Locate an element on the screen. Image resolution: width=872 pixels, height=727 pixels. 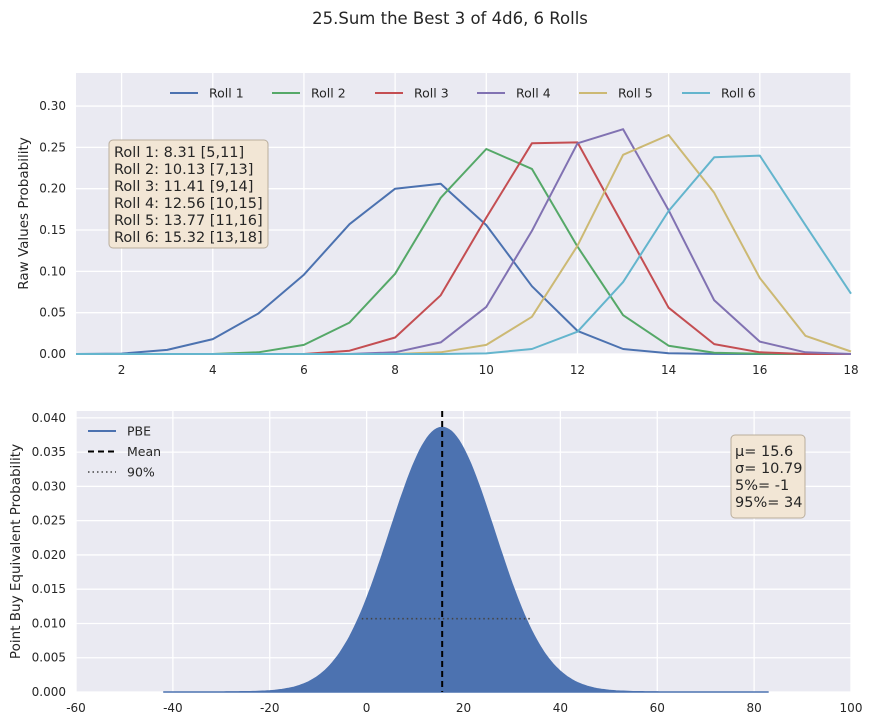
stats-annotation-line: μ= 15.6 is located at coordinates (764, 452).